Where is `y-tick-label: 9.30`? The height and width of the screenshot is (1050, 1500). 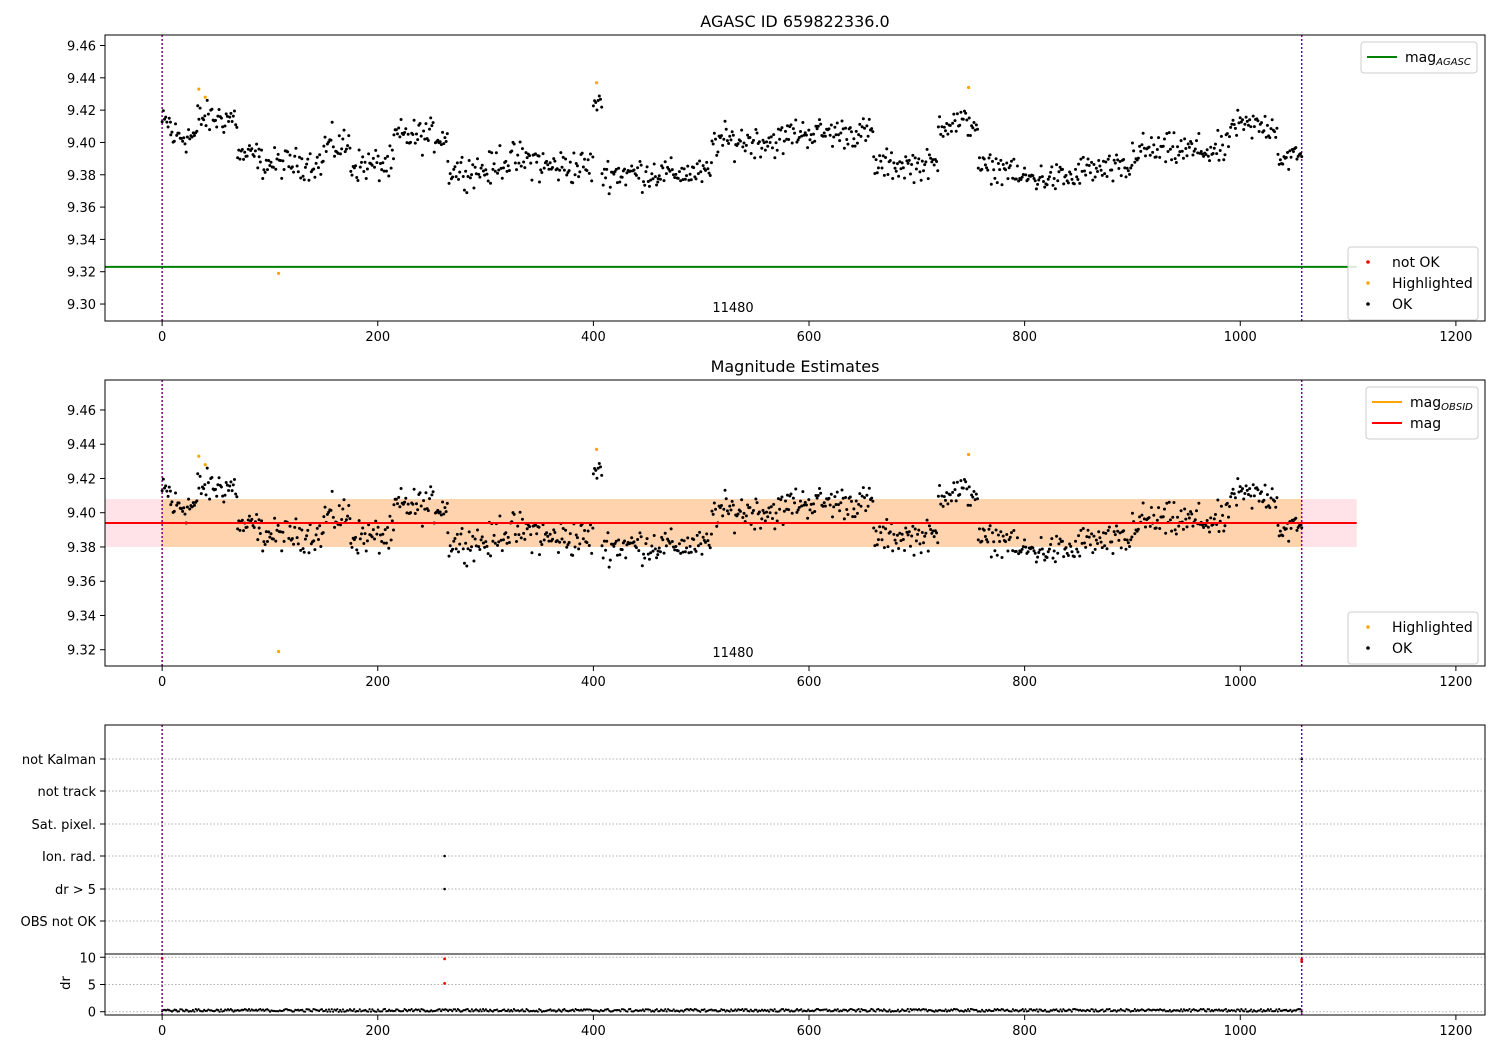
y-tick-label: 9.30 is located at coordinates (81, 305).